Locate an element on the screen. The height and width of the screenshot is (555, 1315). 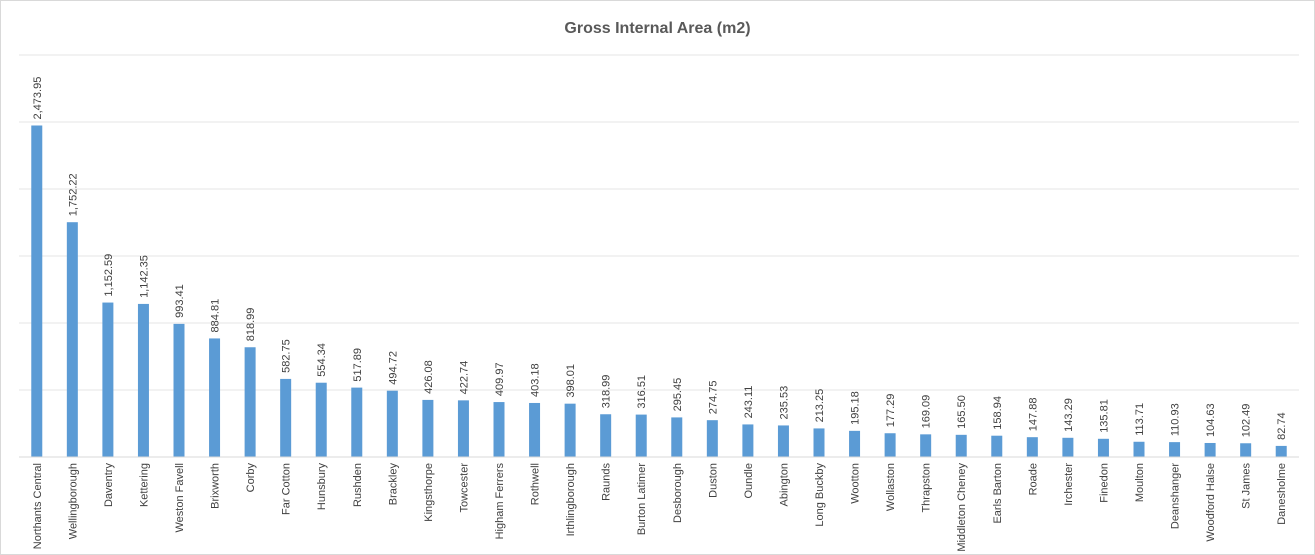
data-label: 1,152.59 is located at coordinates (109, 275).